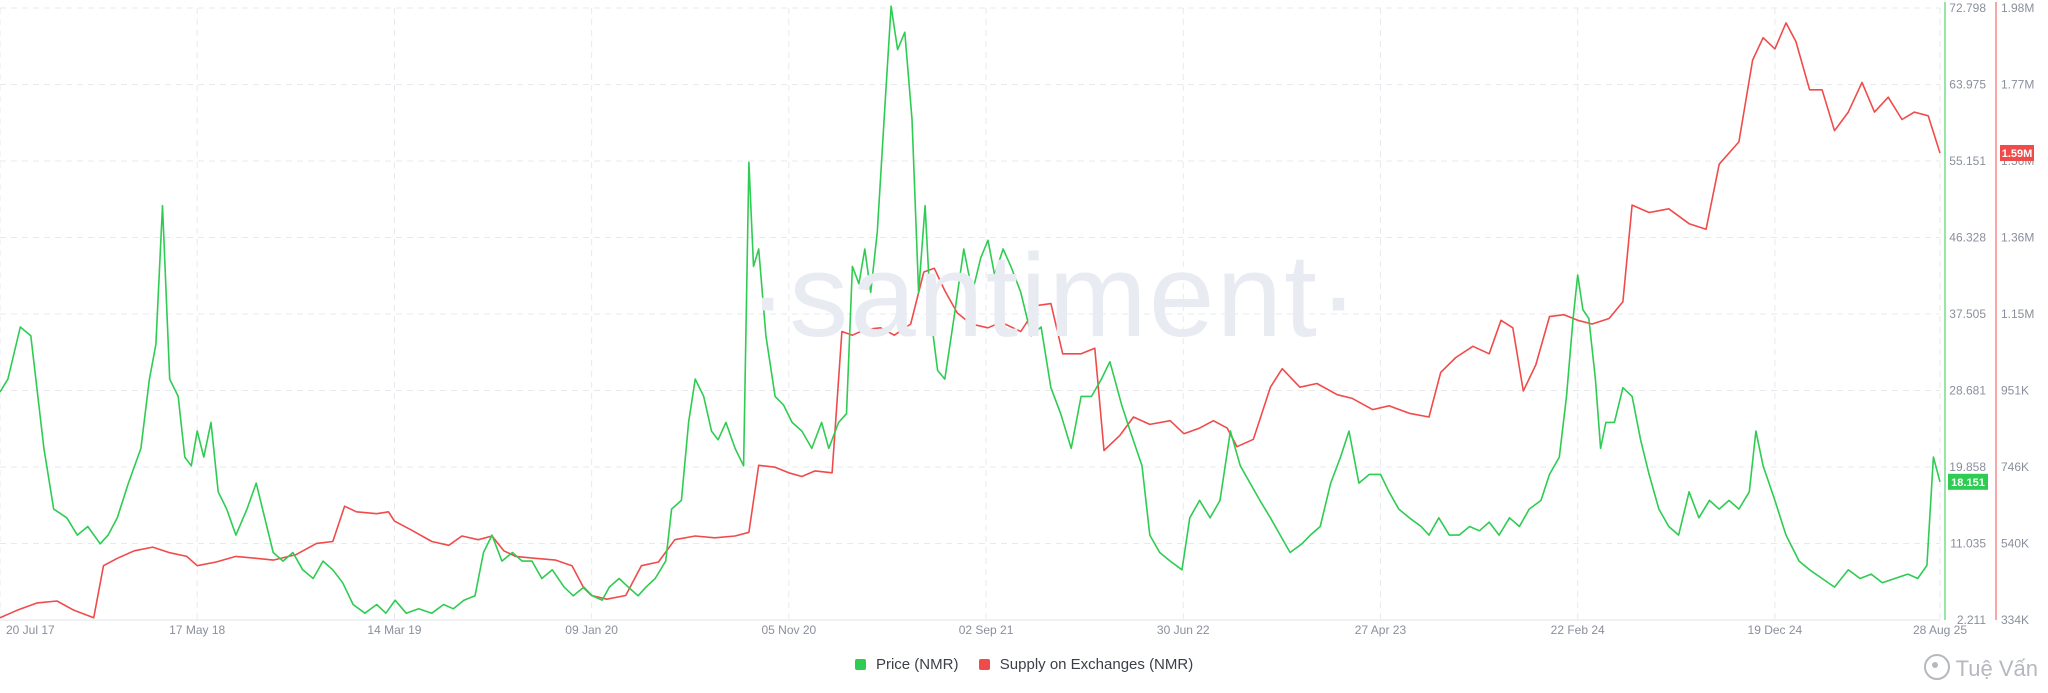 The width and height of the screenshot is (2048, 693). What do you see at coordinates (2015, 544) in the screenshot?
I see `right-y-tick-label: 540K` at bounding box center [2015, 544].